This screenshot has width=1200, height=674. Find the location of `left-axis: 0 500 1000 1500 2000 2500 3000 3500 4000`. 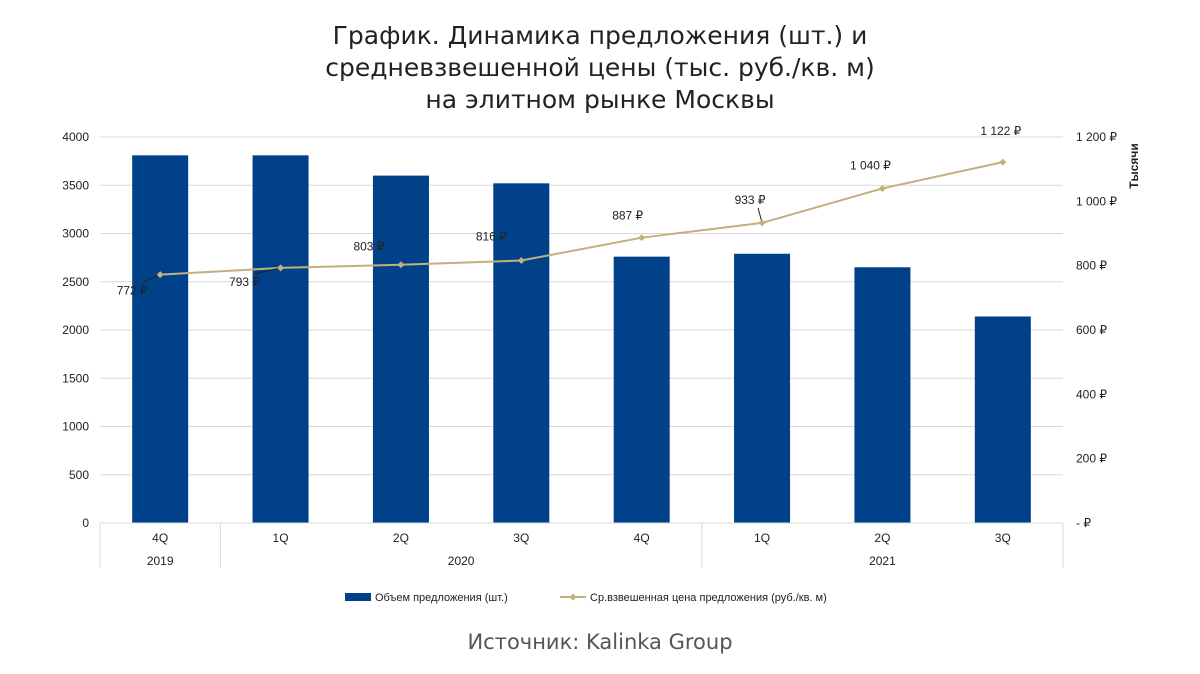

left-axis: 0 500 1000 1500 2000 2500 3000 3500 4000 is located at coordinates (75, 330).